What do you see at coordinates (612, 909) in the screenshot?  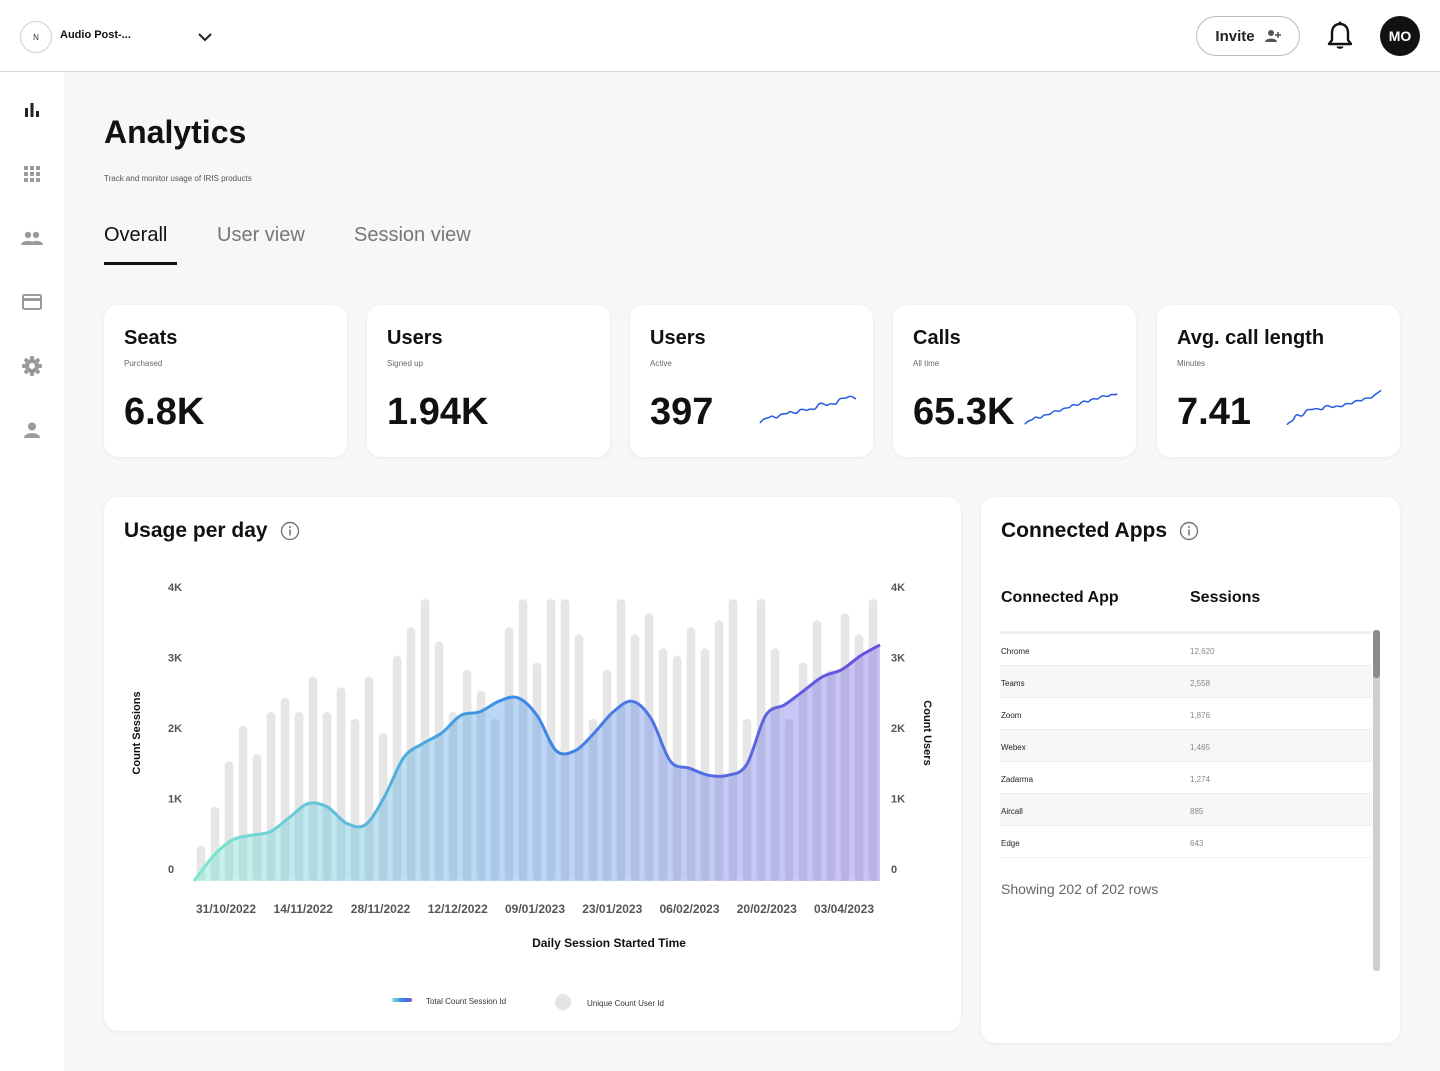 I see `x-tick-label: 23/01/2023` at bounding box center [612, 909].